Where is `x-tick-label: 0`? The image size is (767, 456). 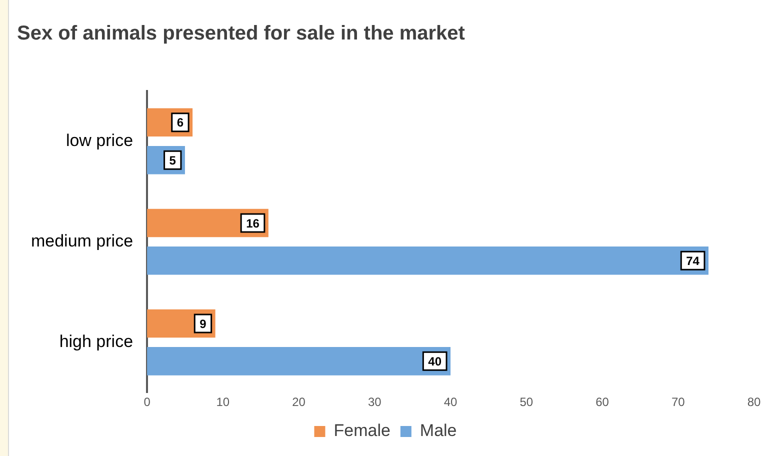 x-tick-label: 0 is located at coordinates (147, 402).